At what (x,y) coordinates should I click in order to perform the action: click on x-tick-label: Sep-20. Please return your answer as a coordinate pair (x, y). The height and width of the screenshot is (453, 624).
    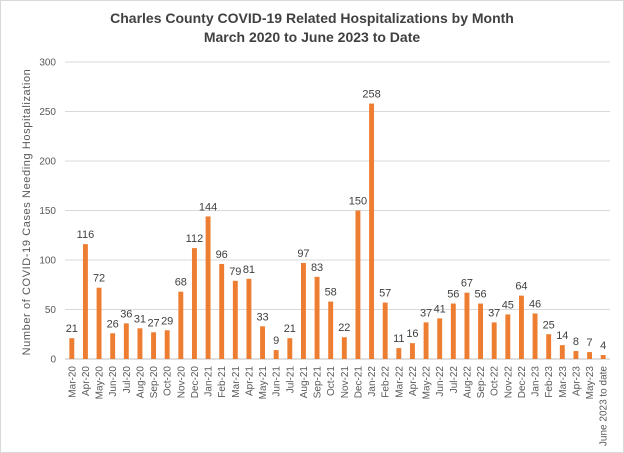
    Looking at the image, I should click on (154, 382).